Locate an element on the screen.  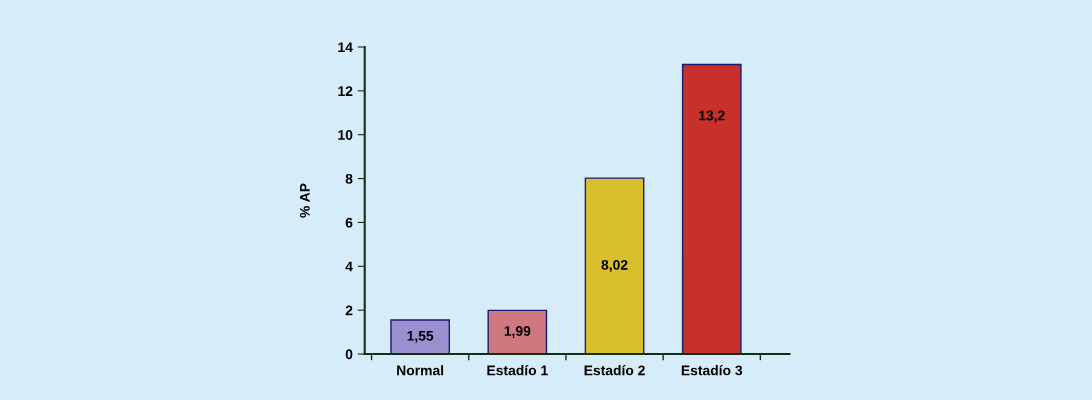
data-label: 1,55 is located at coordinates (420, 337).